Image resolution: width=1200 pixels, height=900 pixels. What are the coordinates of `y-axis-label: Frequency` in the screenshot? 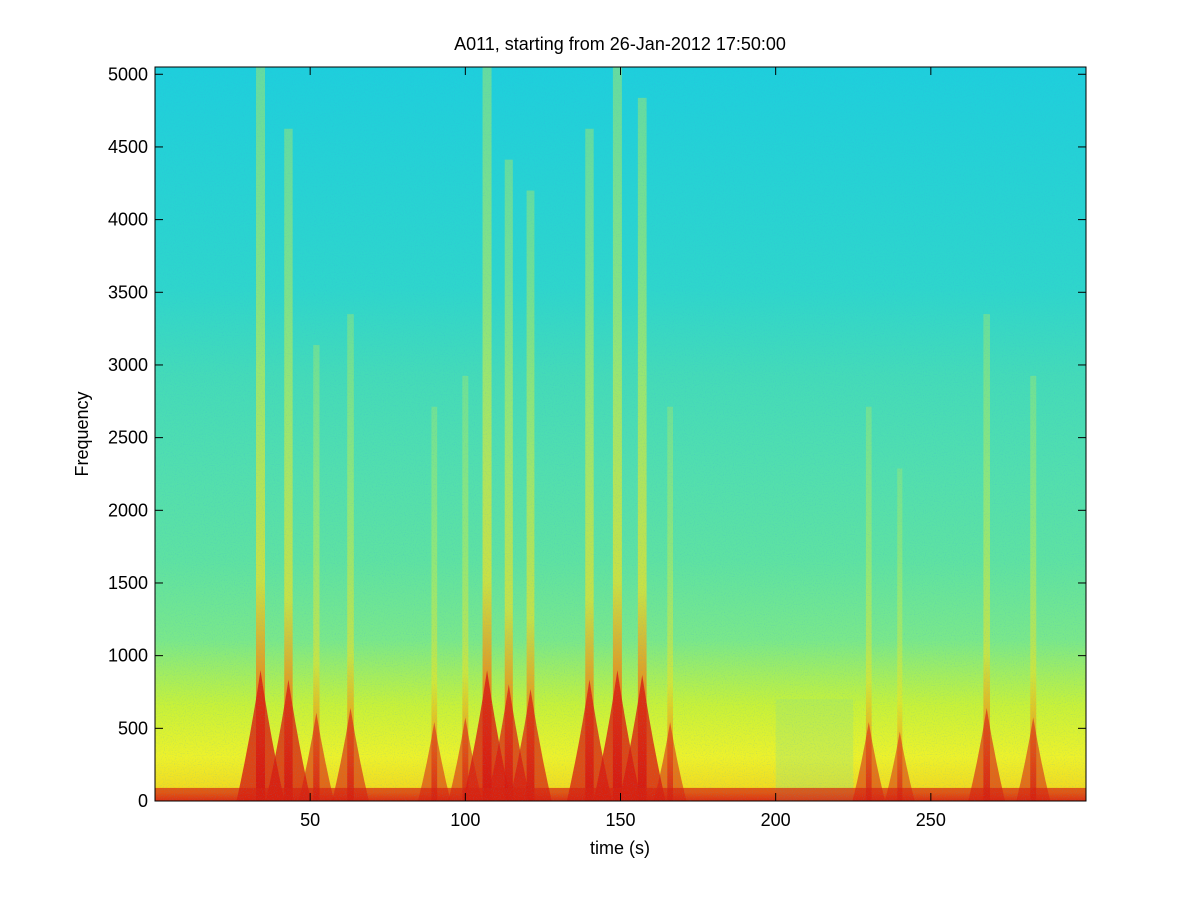 It's located at (82, 433).